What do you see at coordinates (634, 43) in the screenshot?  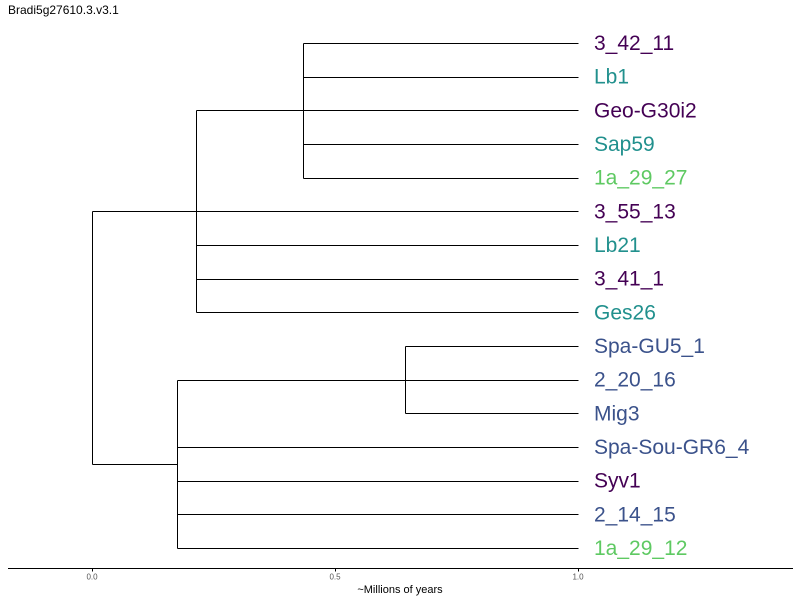 I see `tip-label: 3_42_11` at bounding box center [634, 43].